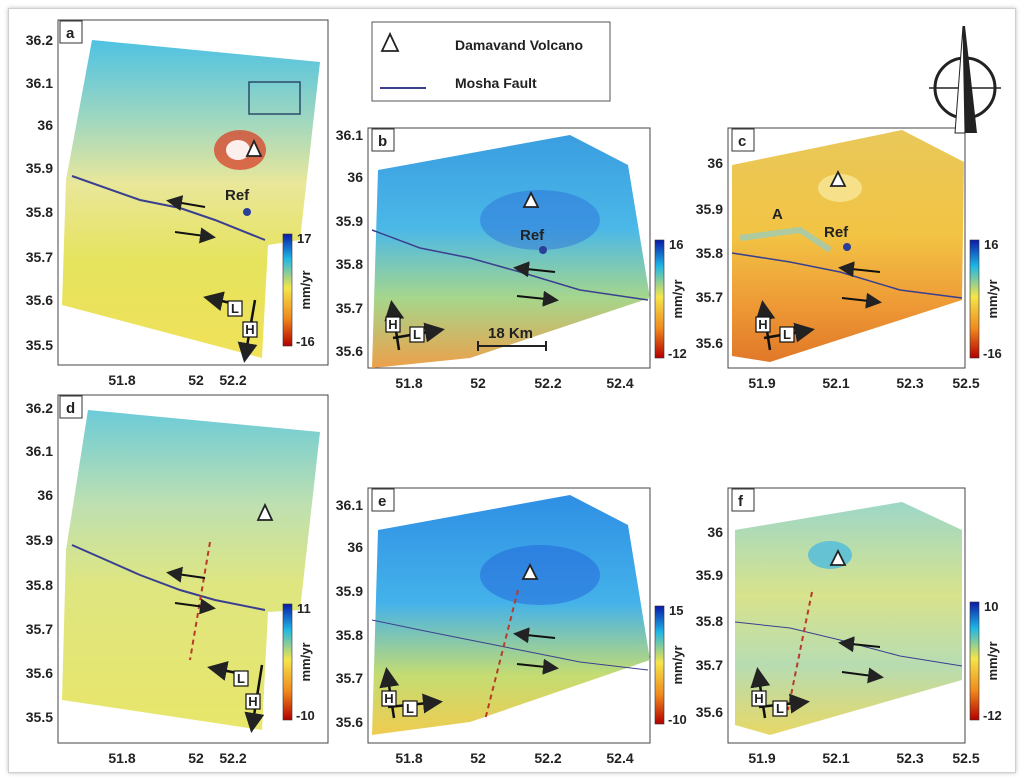  Describe the element at coordinates (45, 125) in the screenshot. I see `panel-a-ytick: 36` at that location.